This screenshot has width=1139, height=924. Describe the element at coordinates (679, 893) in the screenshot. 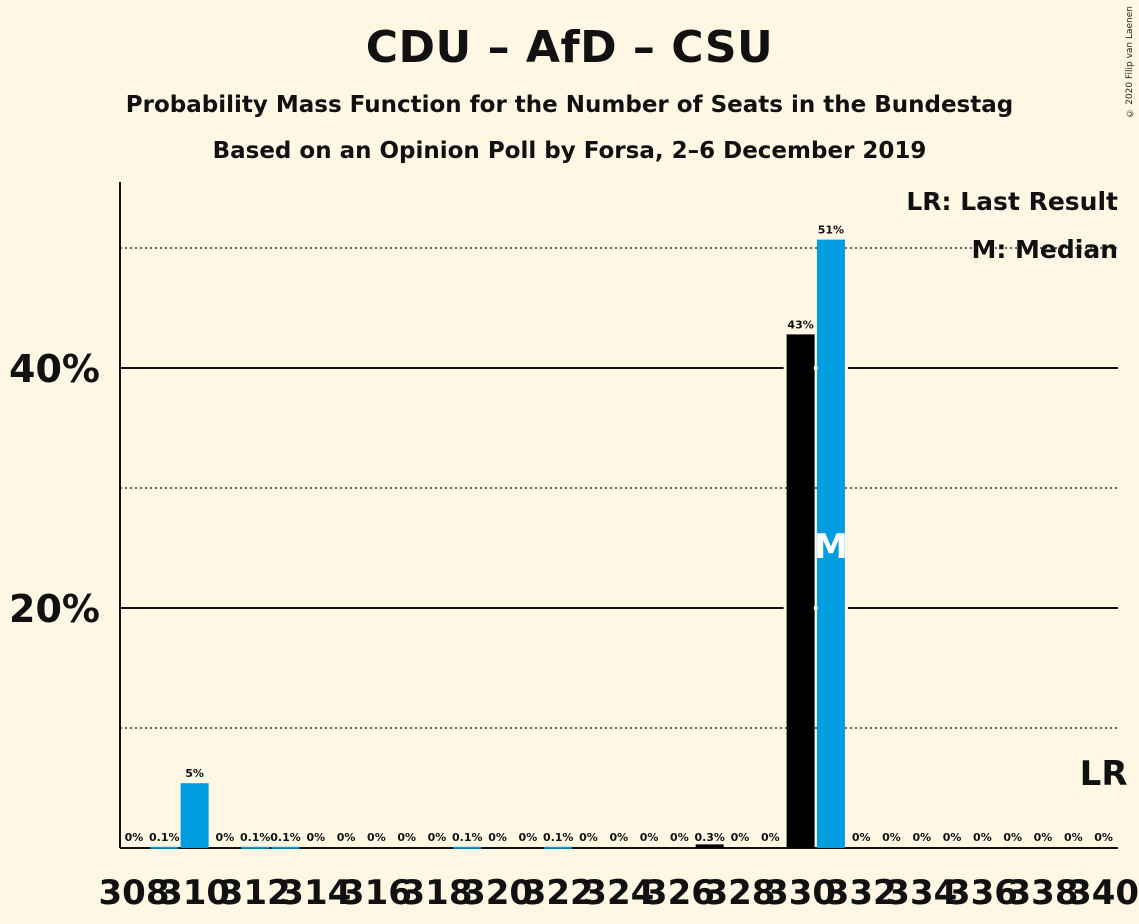

I see `x-tick-label: 326` at that location.